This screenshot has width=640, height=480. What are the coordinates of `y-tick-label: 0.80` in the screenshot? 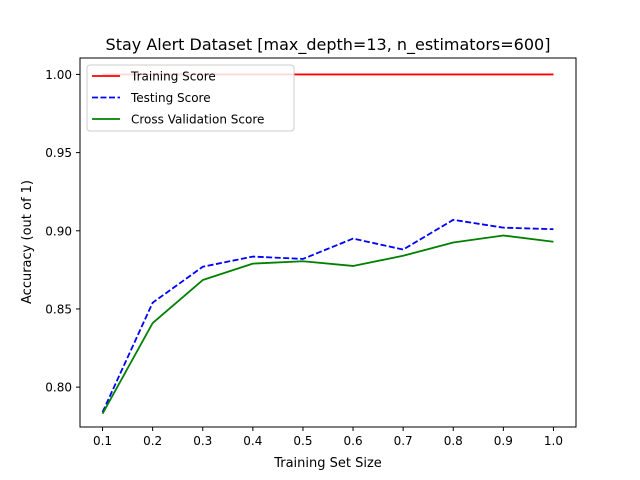 It's located at (58, 388).